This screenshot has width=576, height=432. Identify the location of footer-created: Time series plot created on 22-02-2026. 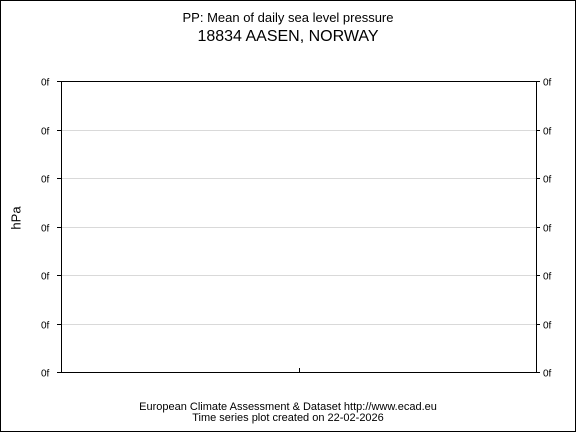
(288, 418).